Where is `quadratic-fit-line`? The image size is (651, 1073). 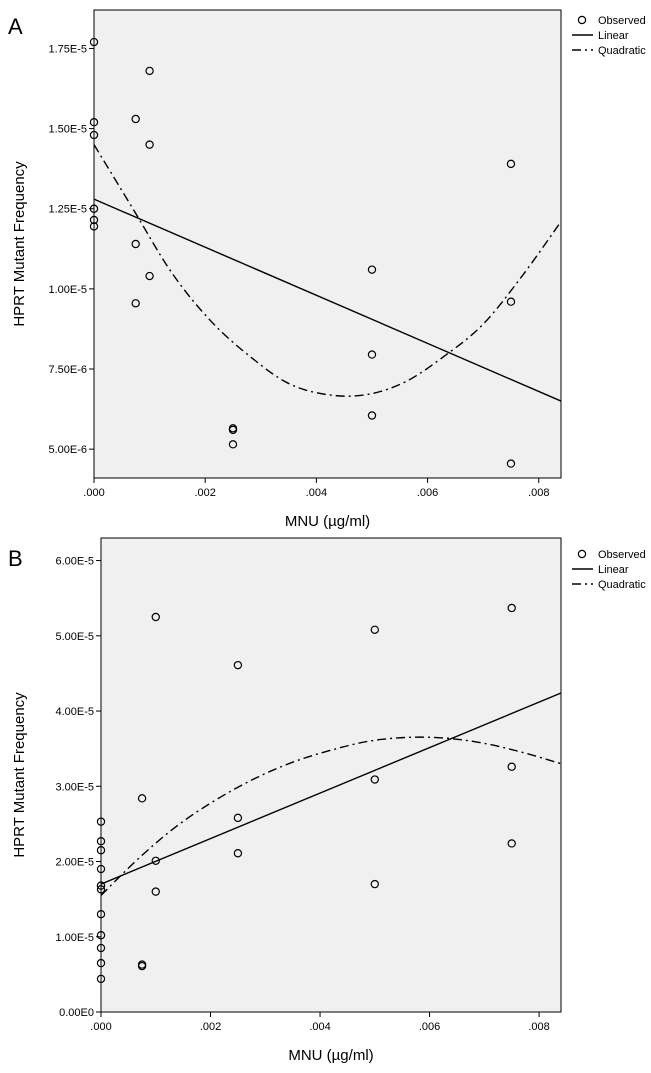 quadratic-fit-line is located at coordinates (331, 816).